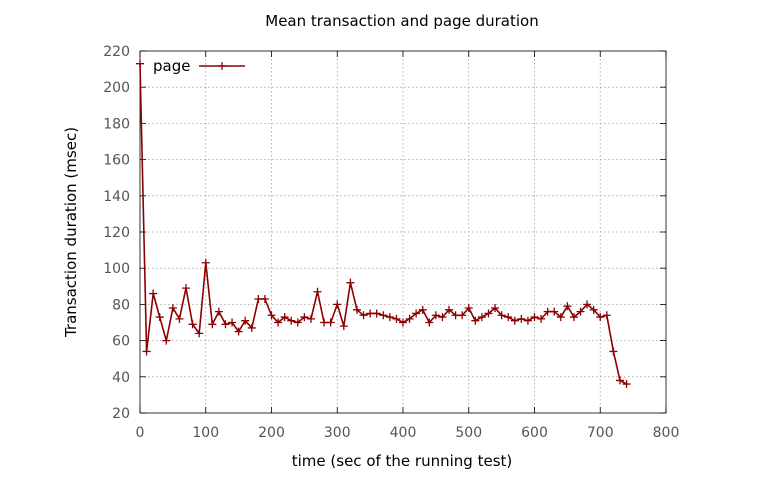 The height and width of the screenshot is (491, 784). I want to click on y-tick-label: 180, so click(116, 124).